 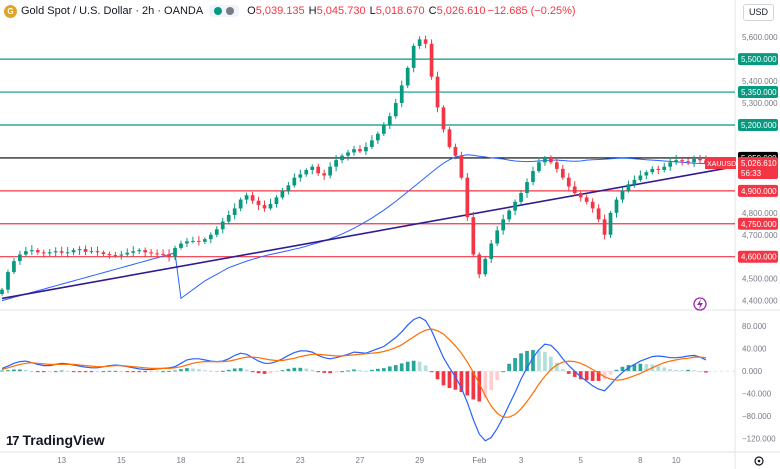 I want to click on indicator-axis-label: 0.000, so click(x=752, y=371).